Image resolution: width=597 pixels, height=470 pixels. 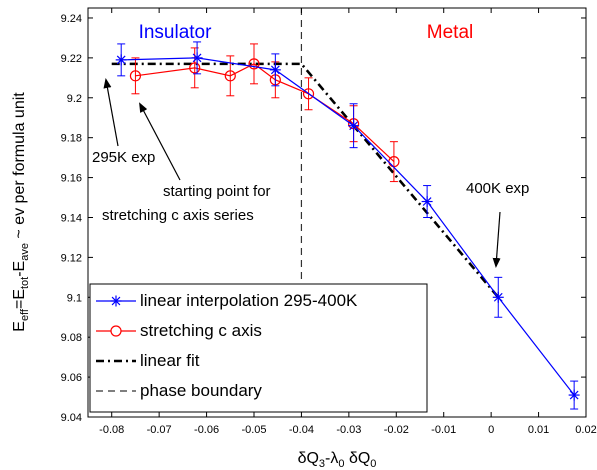 I want to click on legend-marker-asterisk, so click(x=116, y=301).